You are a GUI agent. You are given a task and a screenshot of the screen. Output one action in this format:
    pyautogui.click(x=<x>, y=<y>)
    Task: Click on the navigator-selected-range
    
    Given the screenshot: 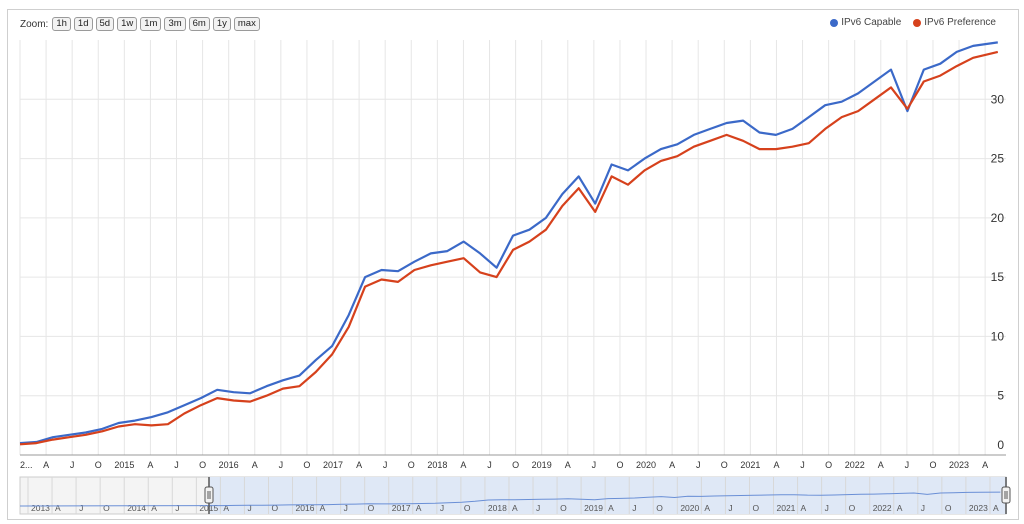 What is the action you would take?
    pyautogui.click(x=608, y=495)
    